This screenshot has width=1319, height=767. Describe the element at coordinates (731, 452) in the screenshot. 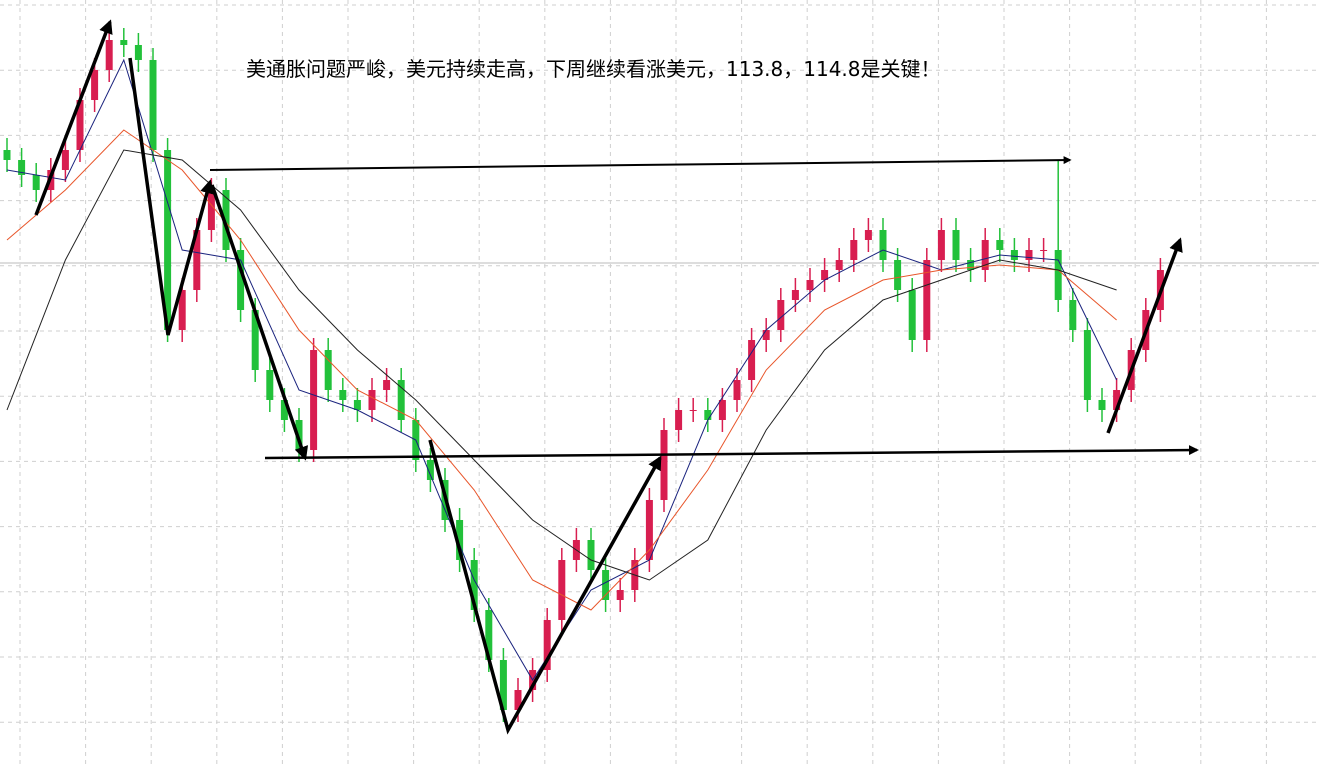

I see `support-line` at that location.